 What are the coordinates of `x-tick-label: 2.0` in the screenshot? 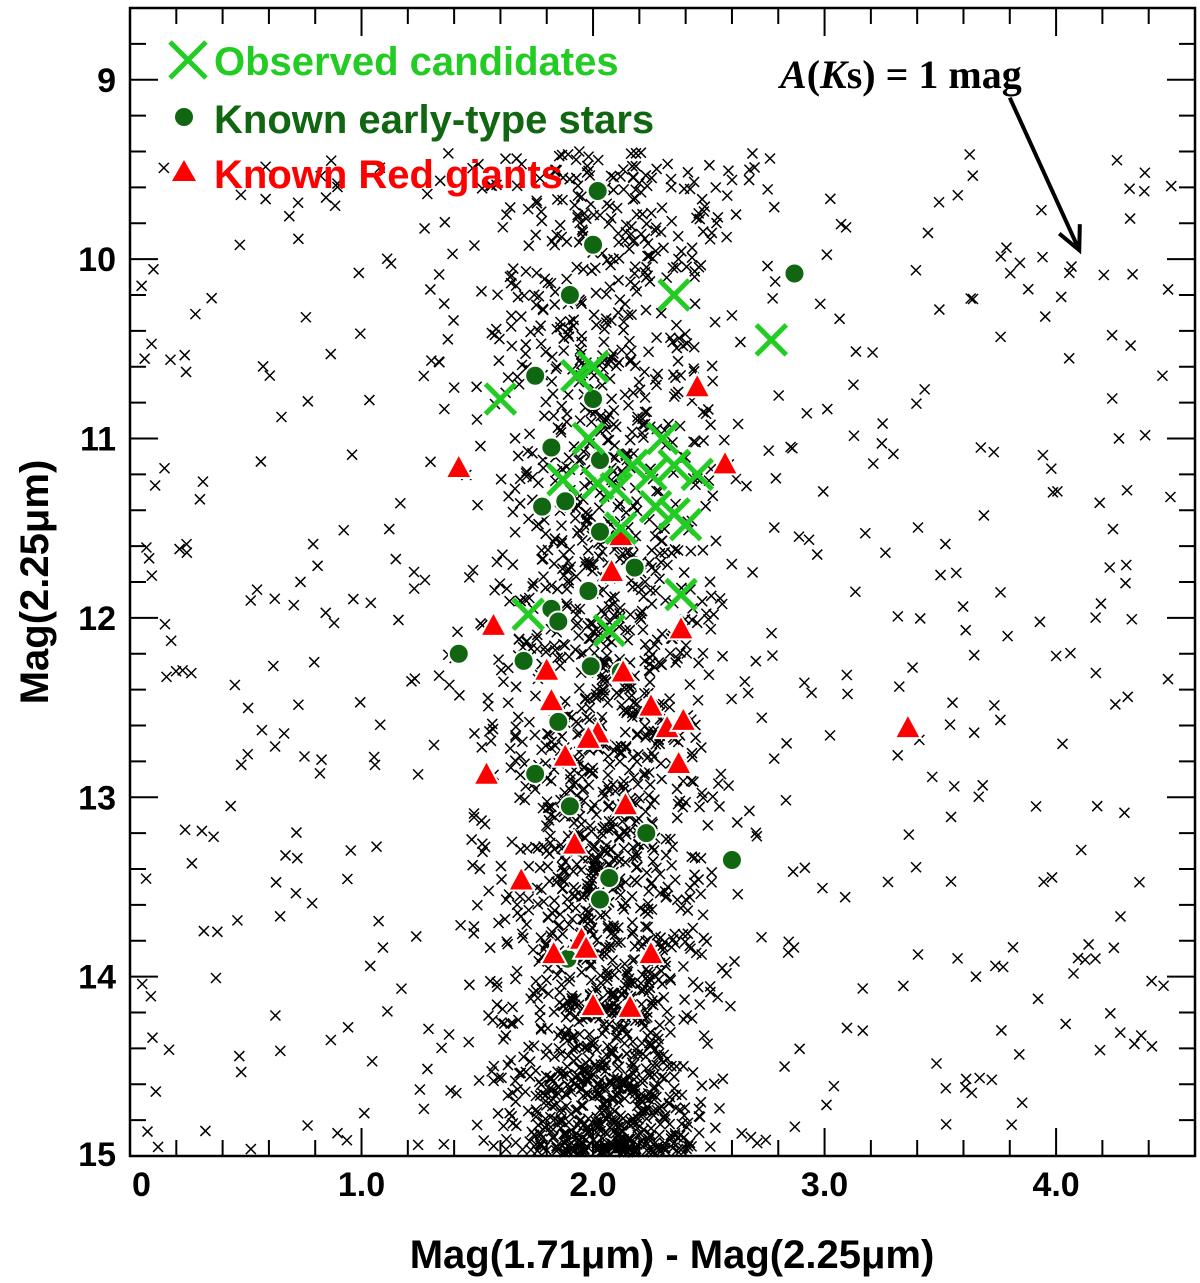 It's located at (592, 1185).